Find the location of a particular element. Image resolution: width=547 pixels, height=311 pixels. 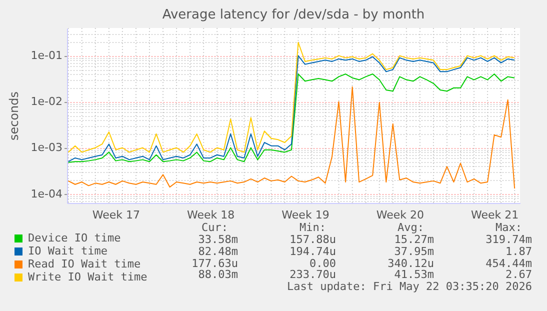

text: Min: is located at coordinates (313, 227).